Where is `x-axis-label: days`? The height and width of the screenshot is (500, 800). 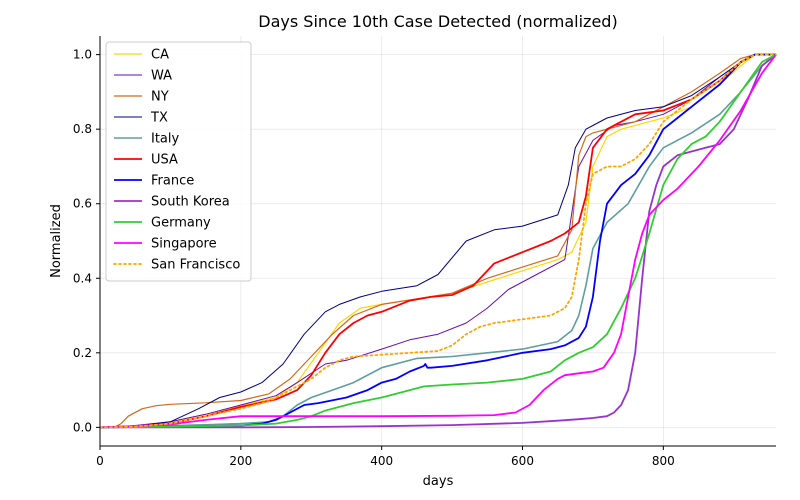
x-axis-label: days is located at coordinates (438, 481).